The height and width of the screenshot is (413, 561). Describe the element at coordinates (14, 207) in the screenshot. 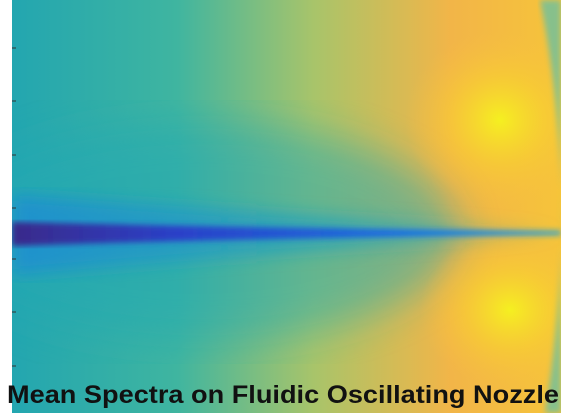

I see `axis-ticks` at that location.